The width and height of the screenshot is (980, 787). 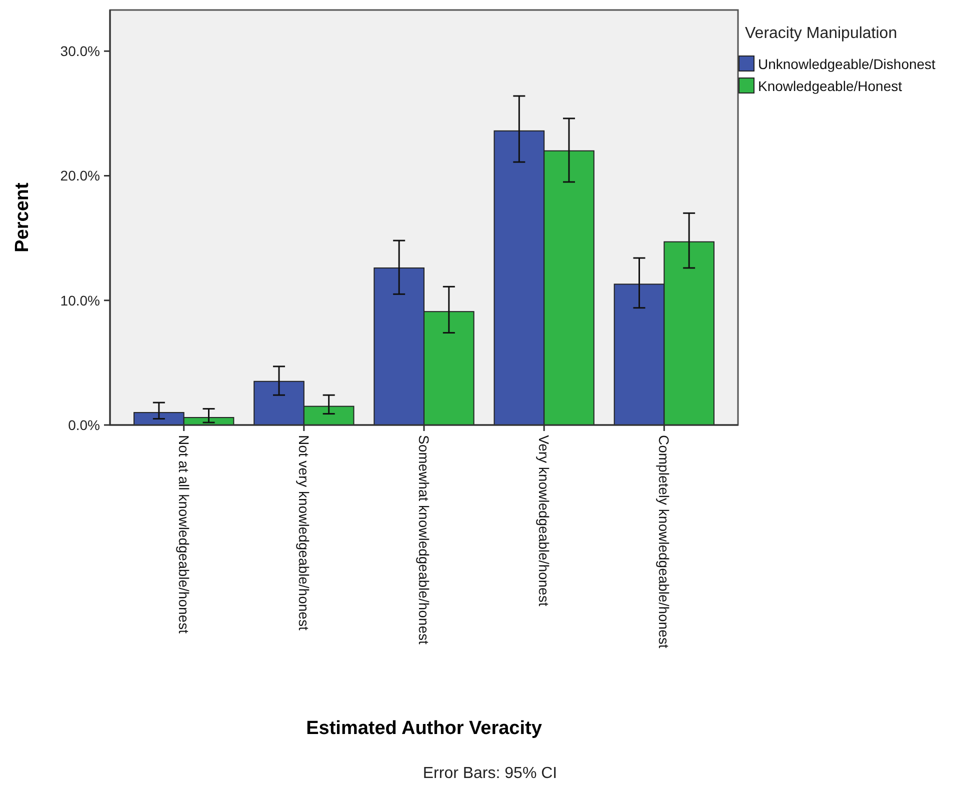 I want to click on y-tick-label: 0.0%, so click(x=84, y=424).